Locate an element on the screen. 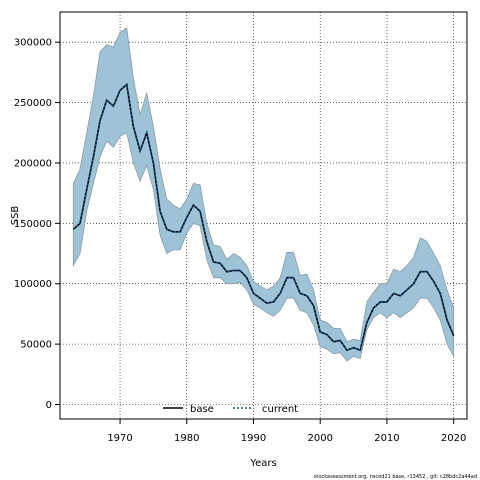 This screenshot has height=480, width=480. legend-label-base: base is located at coordinates (202, 409).